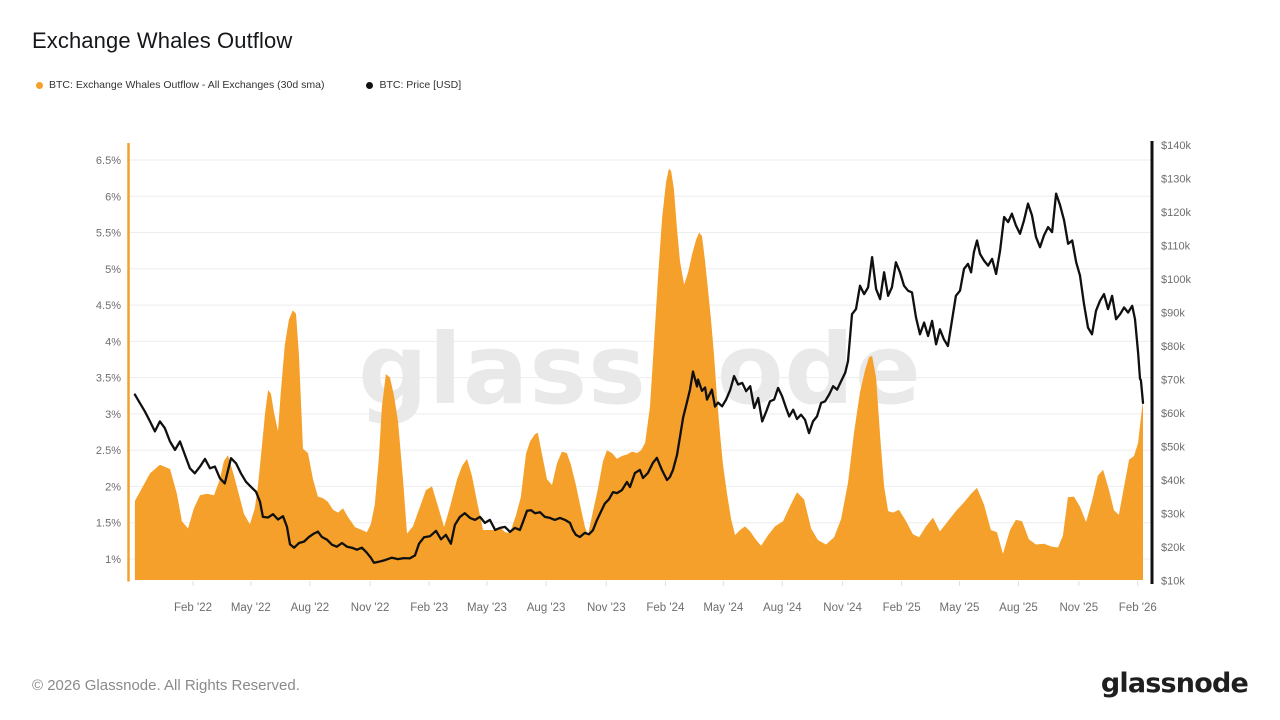 The image size is (1280, 720). Describe the element at coordinates (162, 40) in the screenshot. I see `page-title: Exchange Whales Outflow` at that location.